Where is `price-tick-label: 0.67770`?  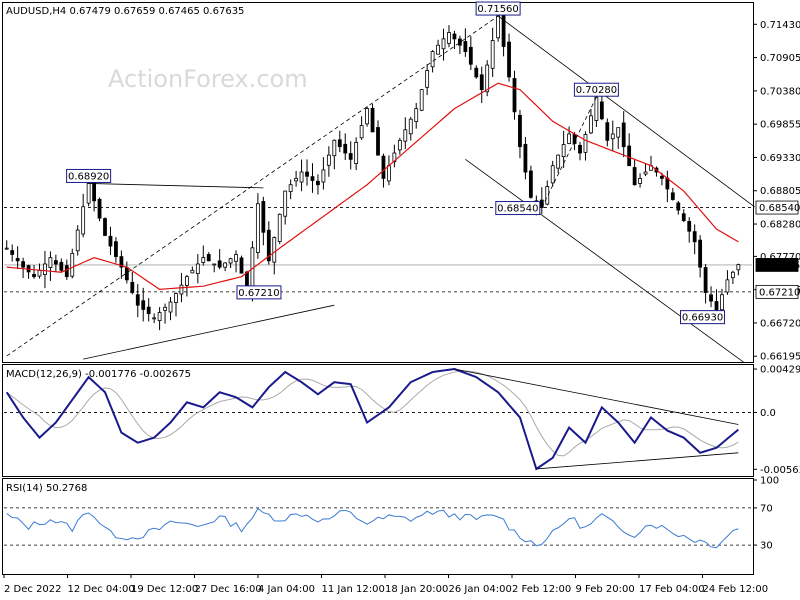
price-tick-label: 0.67770 is located at coordinates (780, 257).